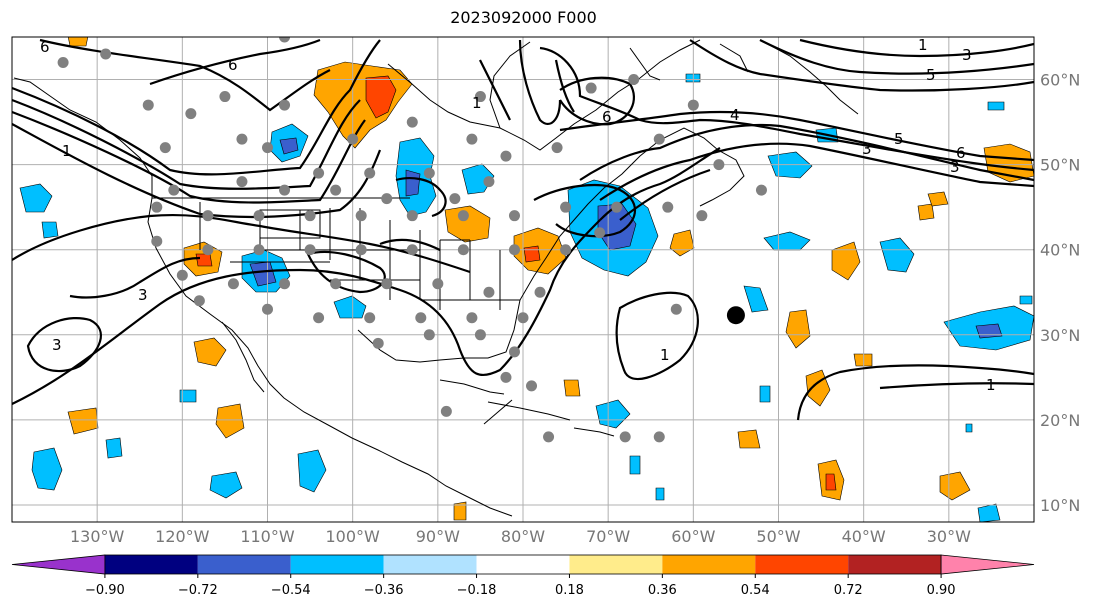 Image resolution: width=1102 pixels, height=613 pixels. I want to click on longitude-label: 80°W, so click(523, 536).